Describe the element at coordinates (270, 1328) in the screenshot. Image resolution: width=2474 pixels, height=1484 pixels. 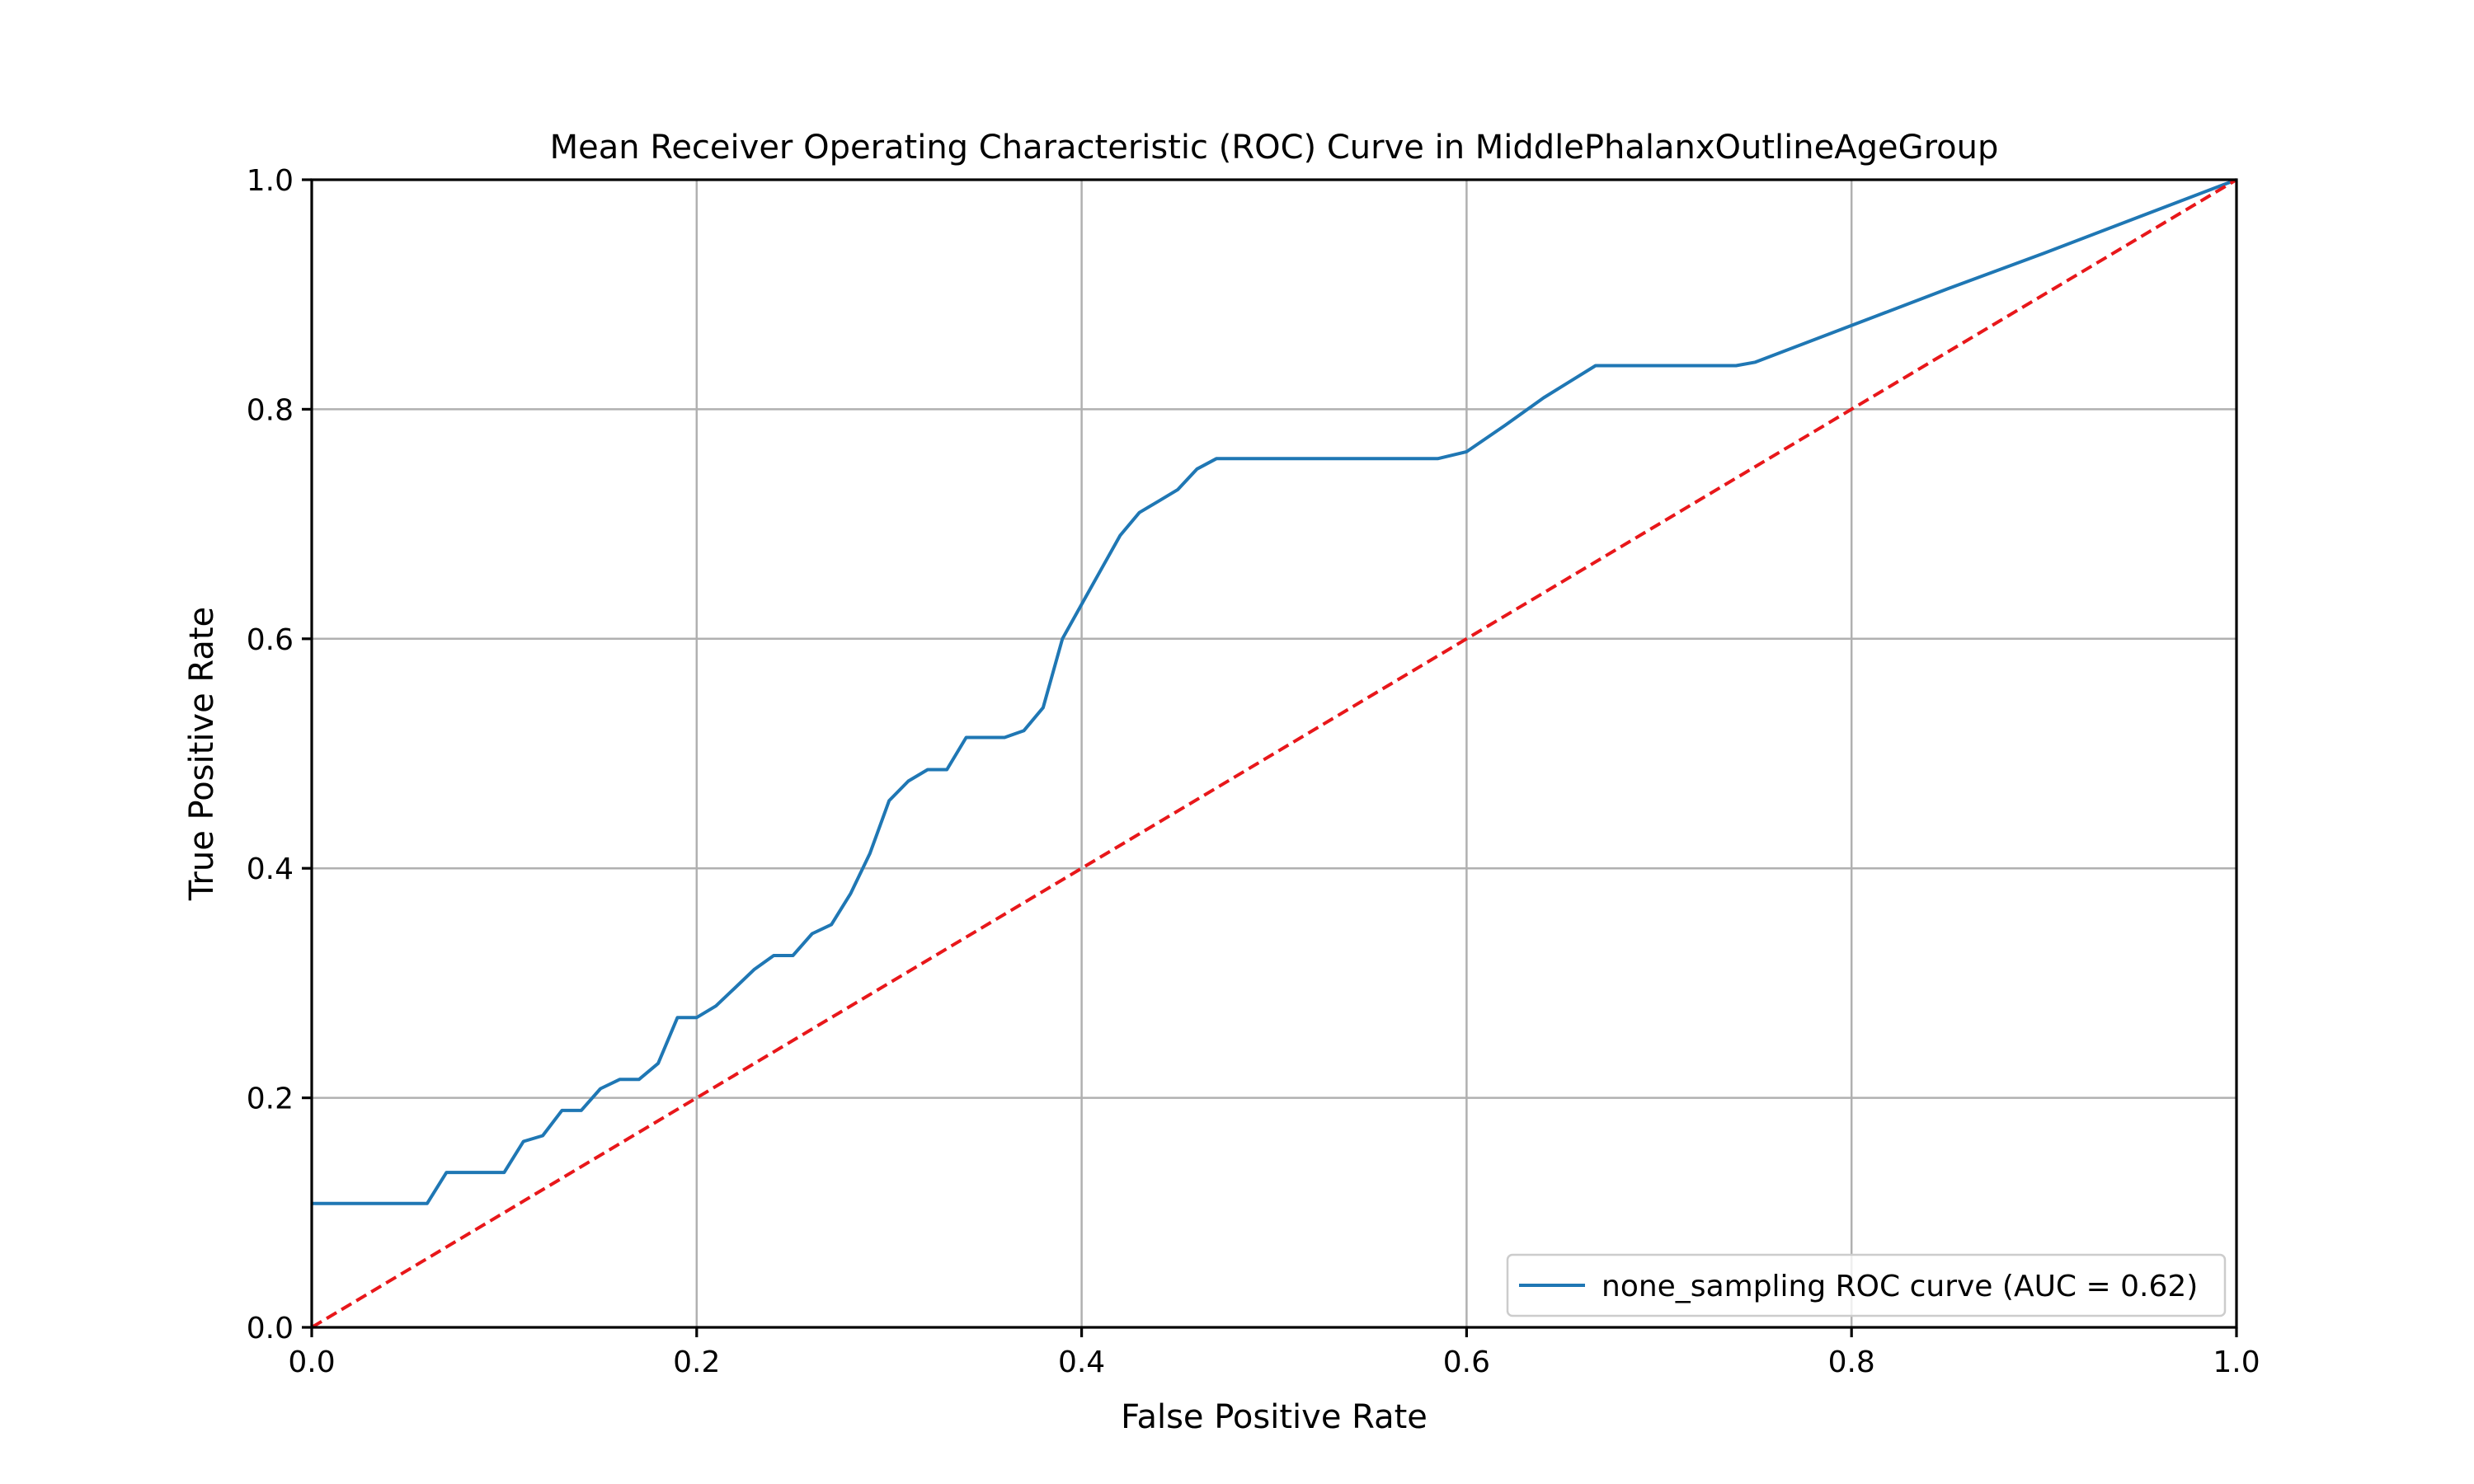
I see `y-tick-label: 0.0` at that location.